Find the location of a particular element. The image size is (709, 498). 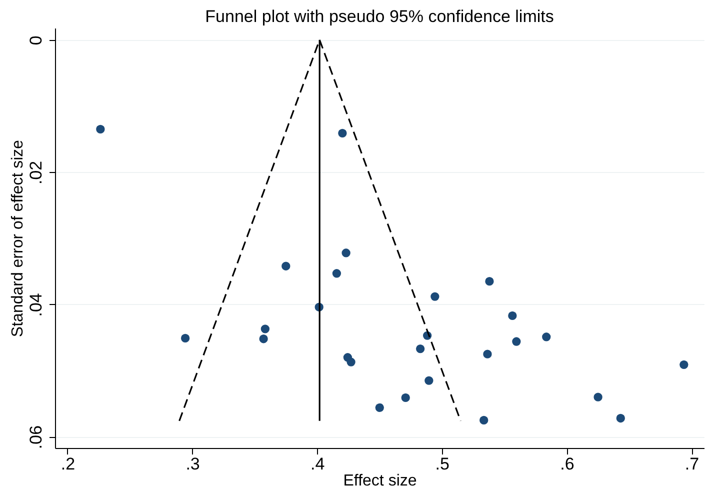

y-tick-label: .04 is located at coordinates (36, 305).